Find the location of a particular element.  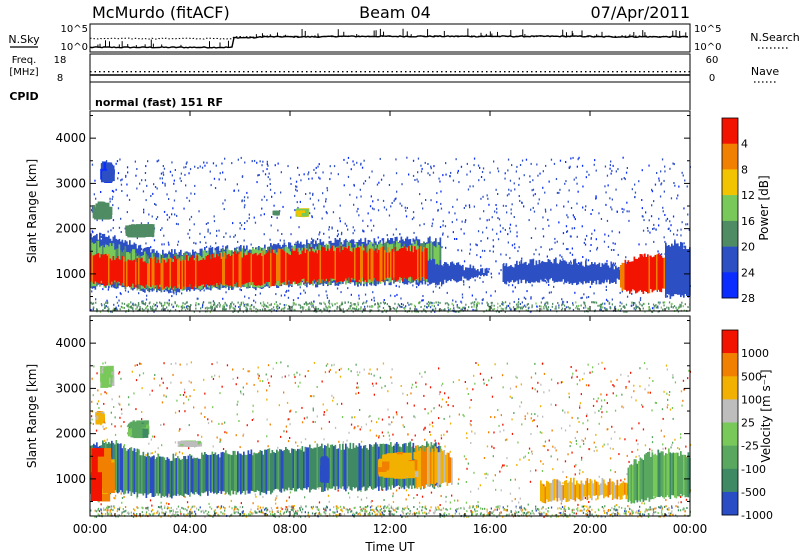

patch-cell is located at coordinates (307, 211).